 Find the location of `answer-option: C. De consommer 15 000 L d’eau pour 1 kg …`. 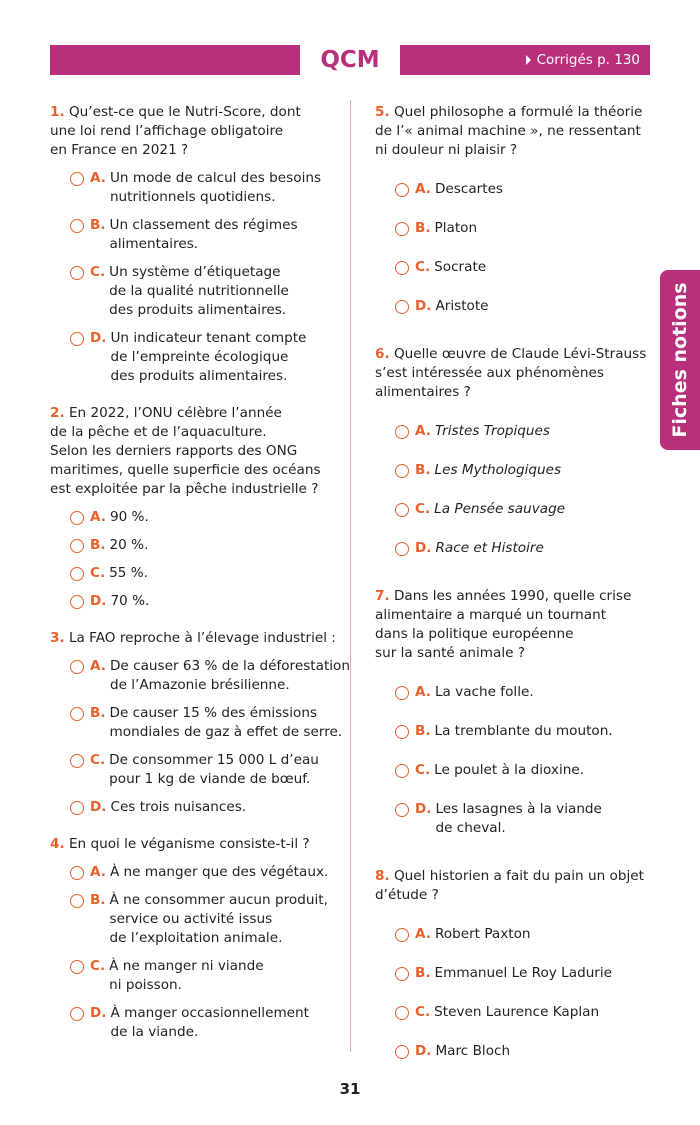

answer-option: C. De consommer 15 000 L d’eau pour 1 kg … is located at coordinates (196, 770).